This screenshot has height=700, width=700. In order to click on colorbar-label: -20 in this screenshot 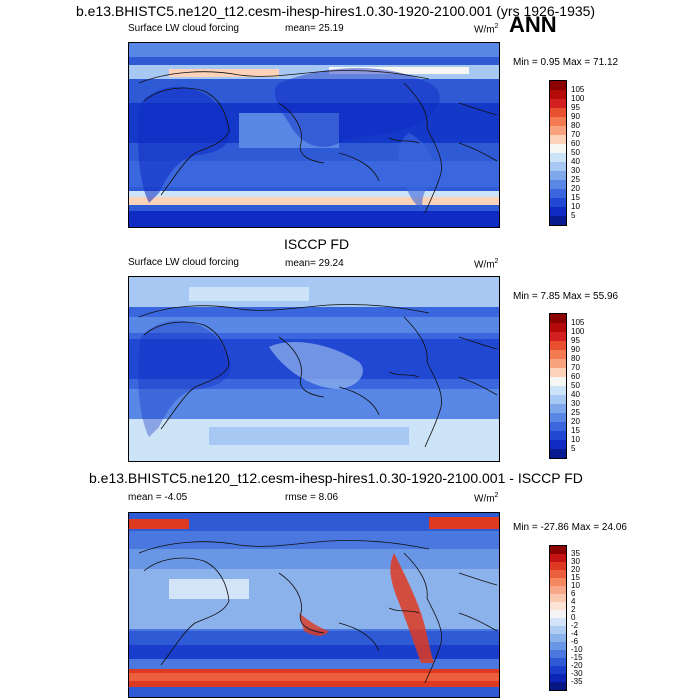, I will do `click(577, 665)`.